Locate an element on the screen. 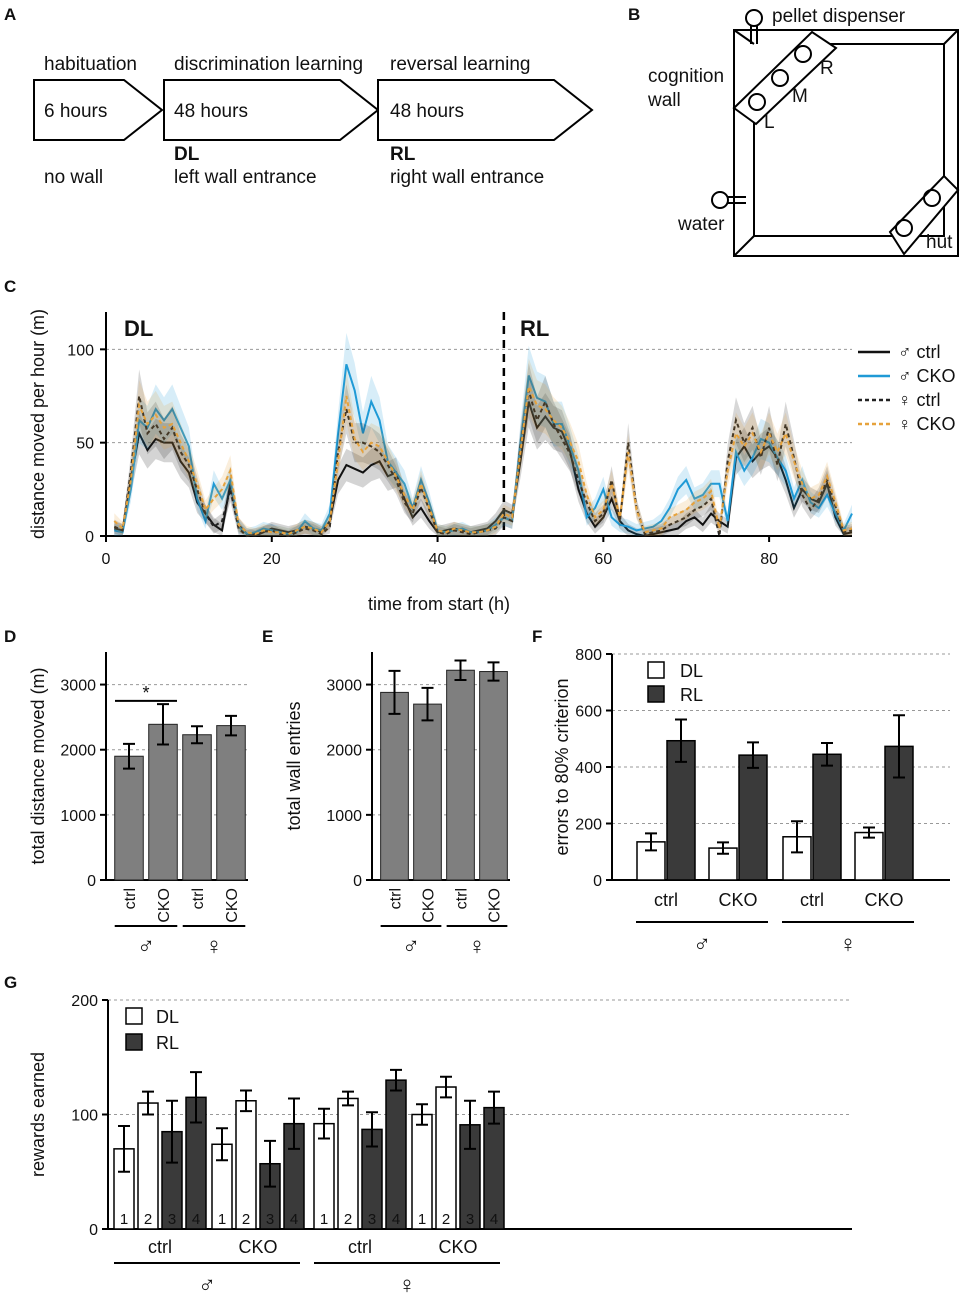 This screenshot has width=964, height=1300. y-axis-label: errors to 80% criterion is located at coordinates (562, 766).